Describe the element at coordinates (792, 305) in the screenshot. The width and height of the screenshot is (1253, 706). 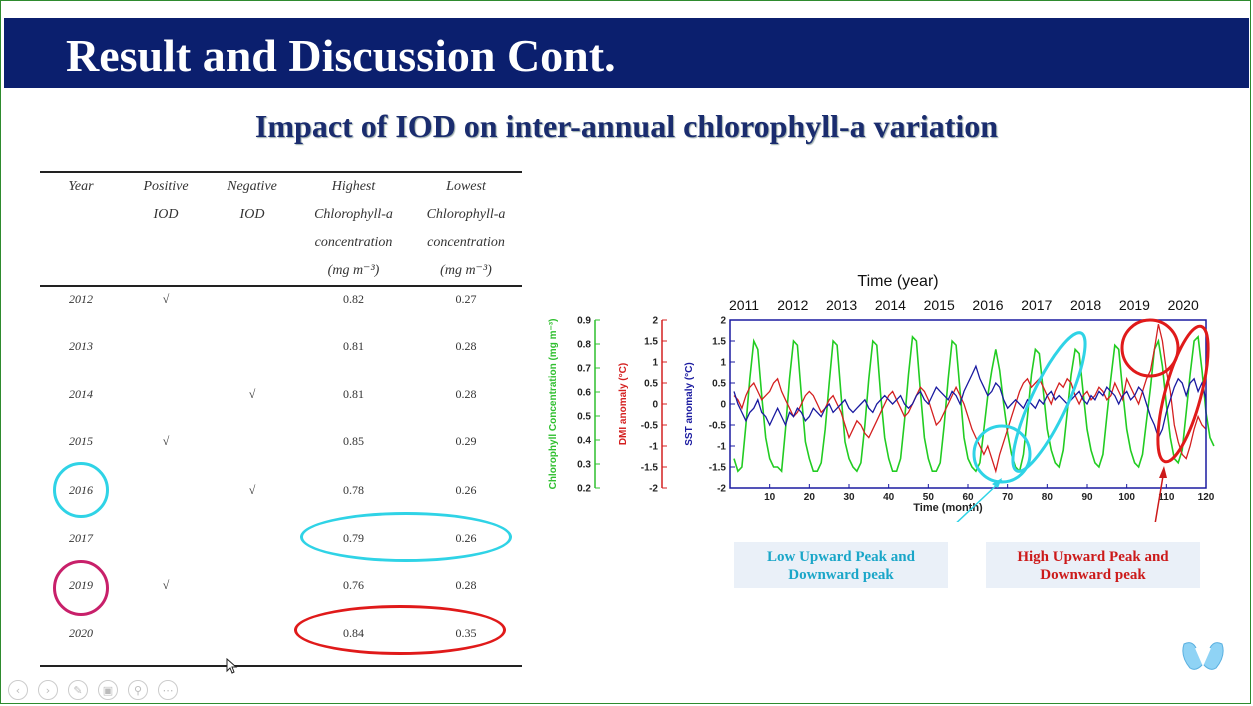
I see `top-year-label: 2012` at that location.